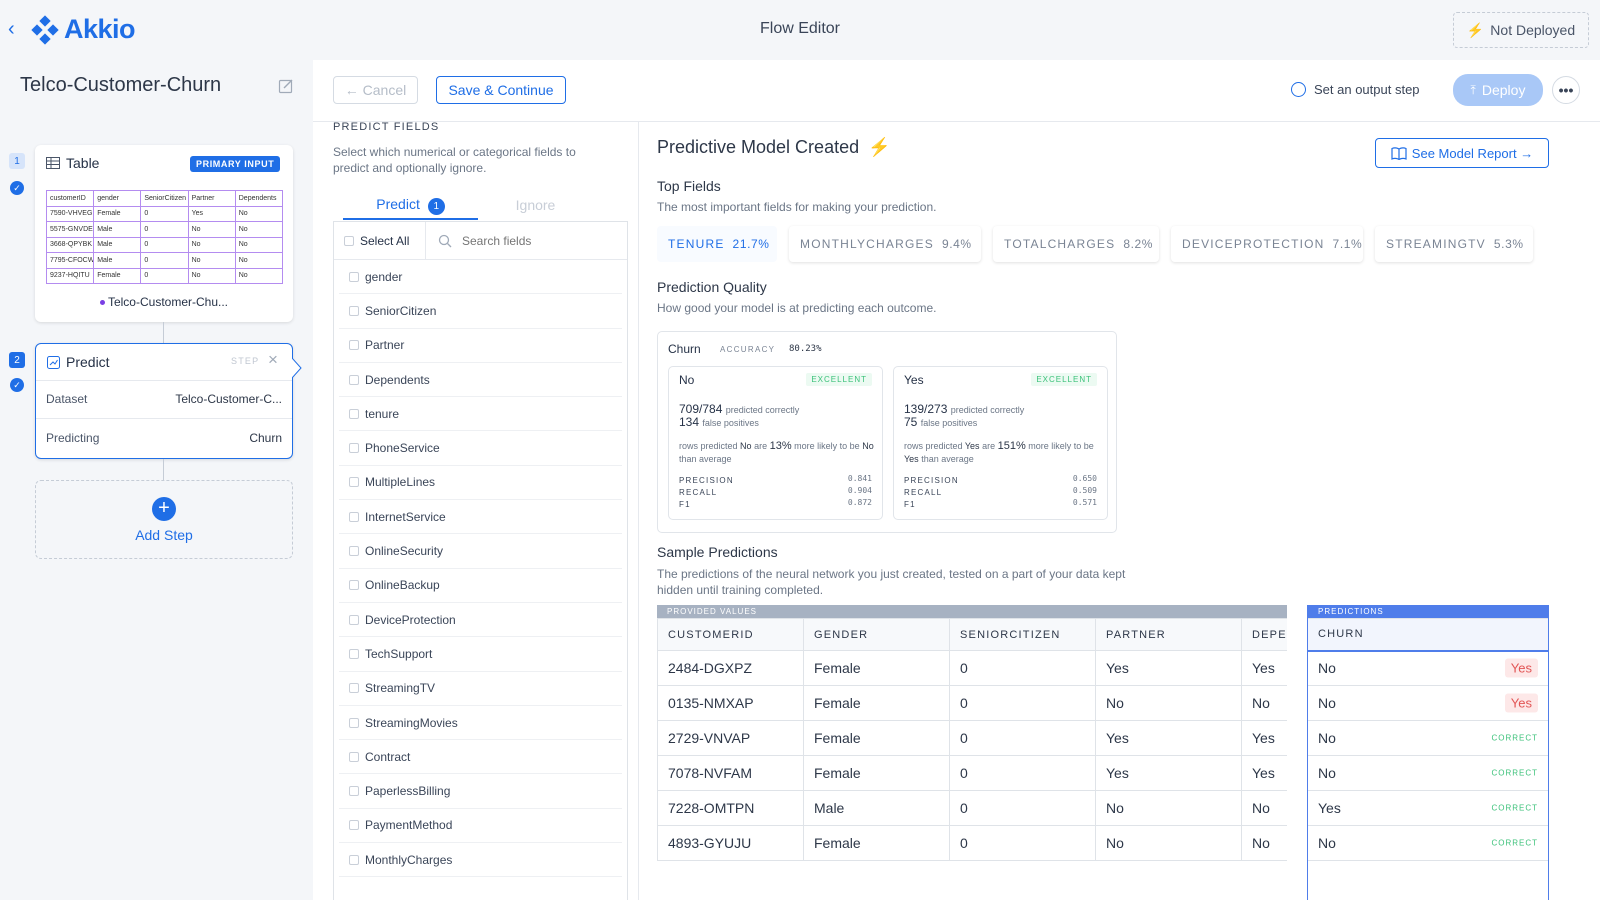 The image size is (1600, 900). Describe the element at coordinates (1514, 738) in the screenshot. I see `correct-badge: CORRECT` at that location.